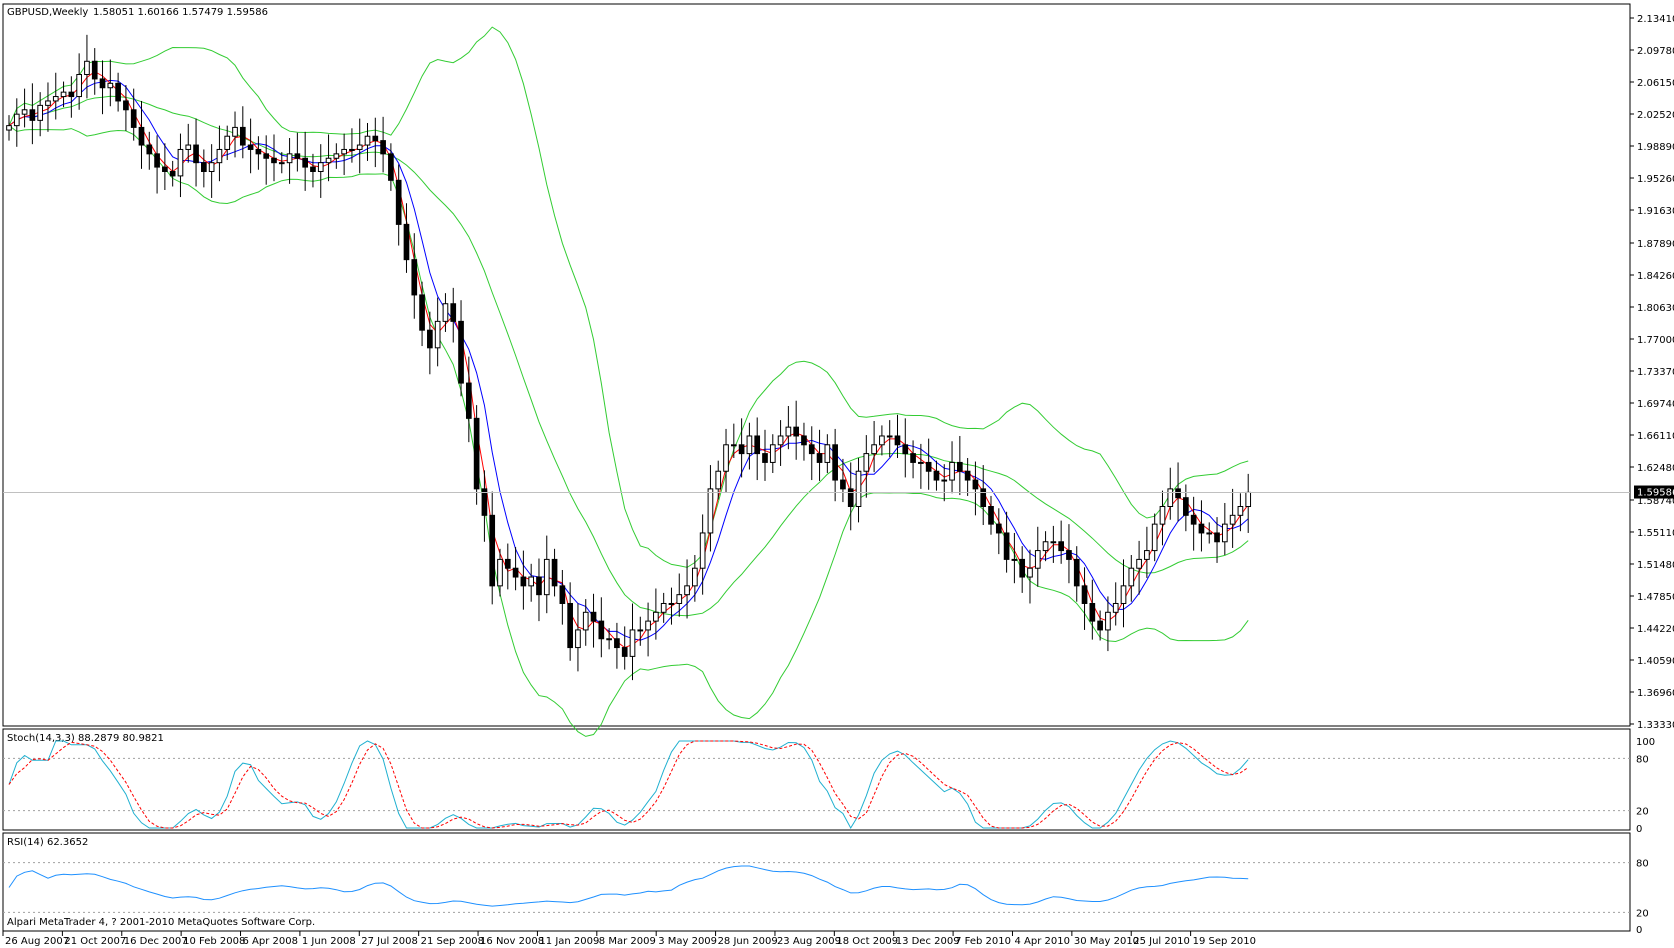 Image resolution: width=1674 pixels, height=948 pixels. Describe the element at coordinates (1655, 211) in the screenshot. I see `price-tick-label: 1.91630` at that location.